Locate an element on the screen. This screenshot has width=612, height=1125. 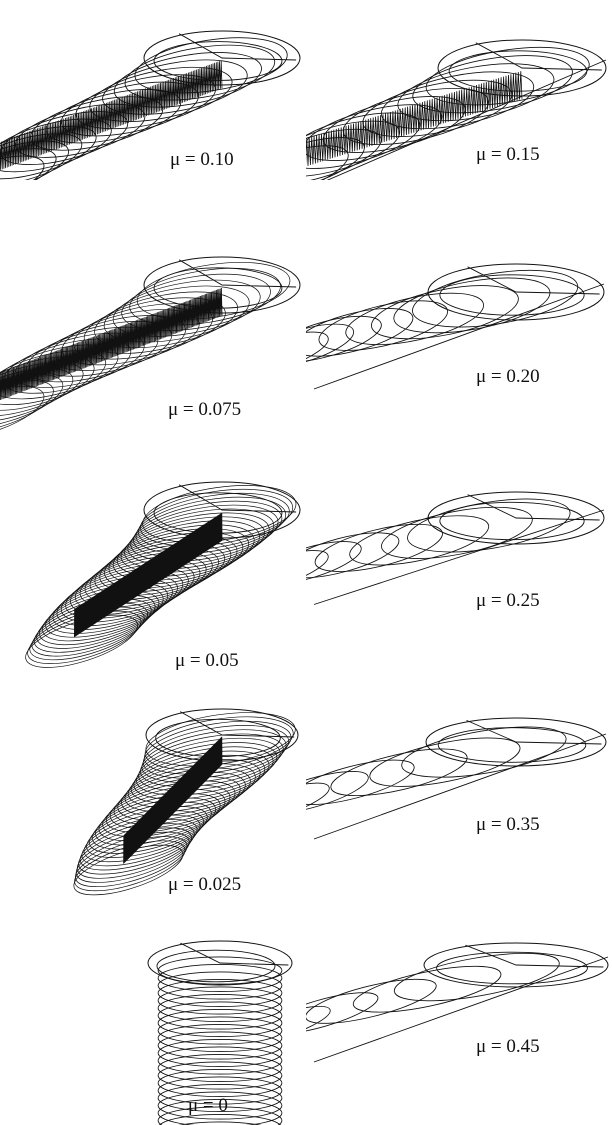
panel-label-mu-0.45: μ = 0.45 is located at coordinates (508, 1046).